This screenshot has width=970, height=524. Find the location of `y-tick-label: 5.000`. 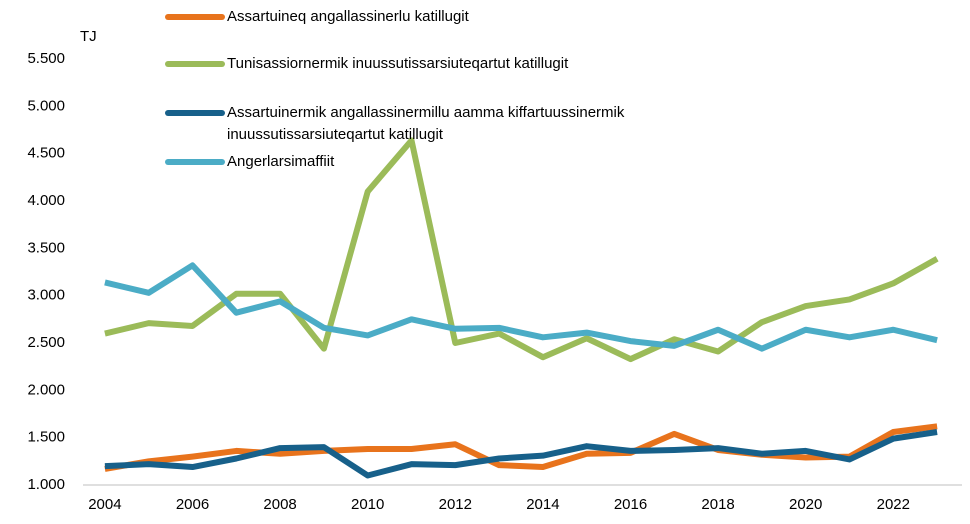

y-tick-label: 5.000 is located at coordinates (46, 105).